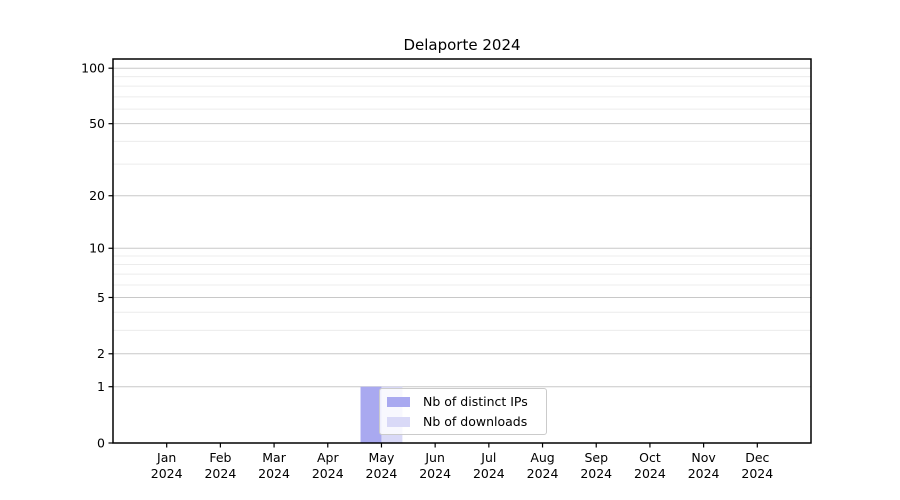 Image resolution: width=900 pixels, height=500 pixels. I want to click on x-tick-label: Oct 2024, so click(650, 465).